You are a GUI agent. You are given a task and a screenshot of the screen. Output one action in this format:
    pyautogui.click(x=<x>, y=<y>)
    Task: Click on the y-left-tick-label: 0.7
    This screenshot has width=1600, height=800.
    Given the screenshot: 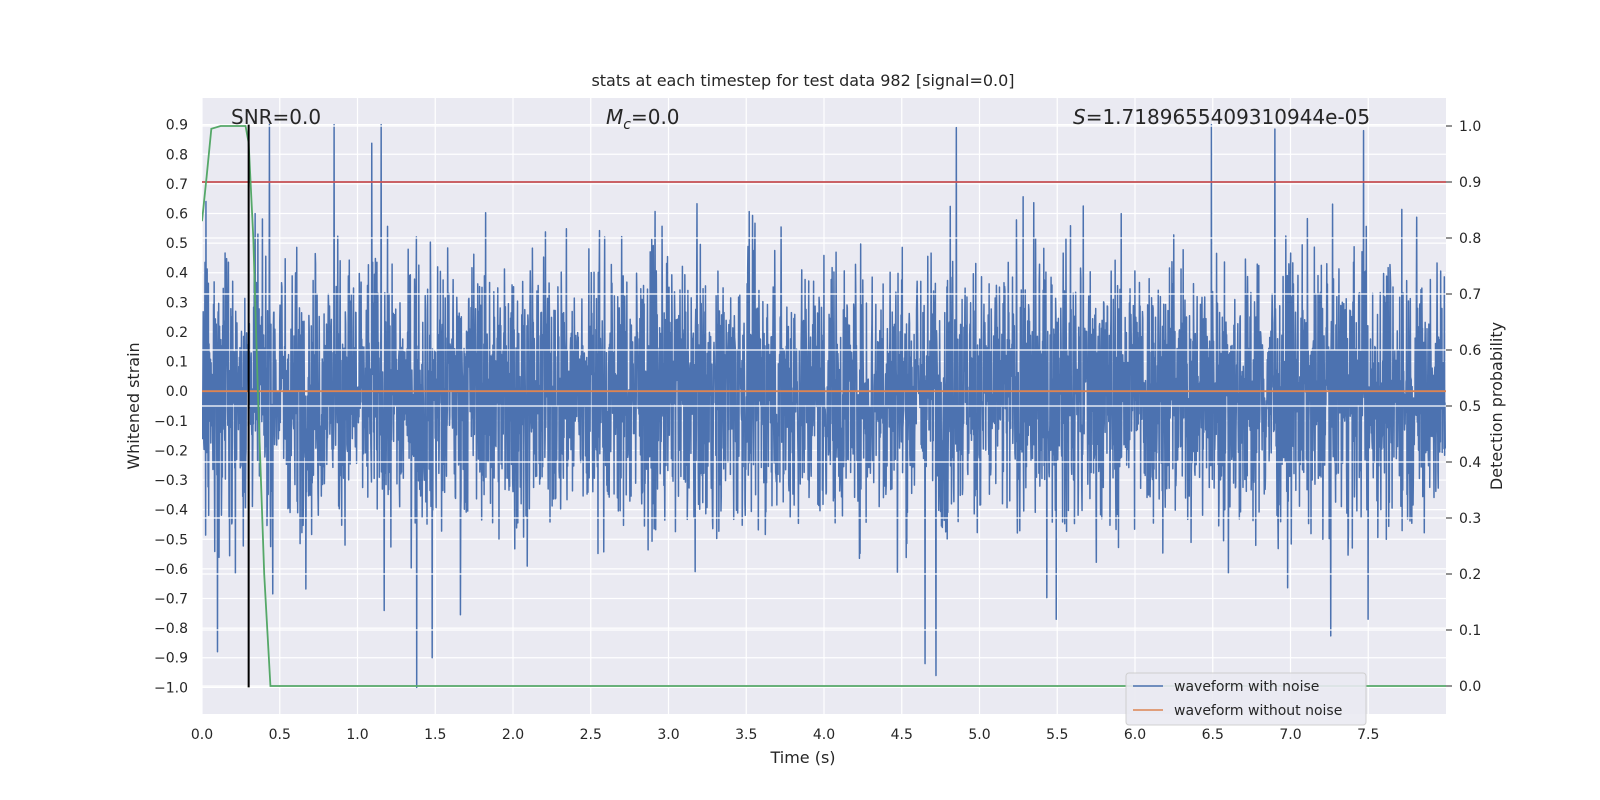 What is the action you would take?
    pyautogui.click(x=177, y=185)
    